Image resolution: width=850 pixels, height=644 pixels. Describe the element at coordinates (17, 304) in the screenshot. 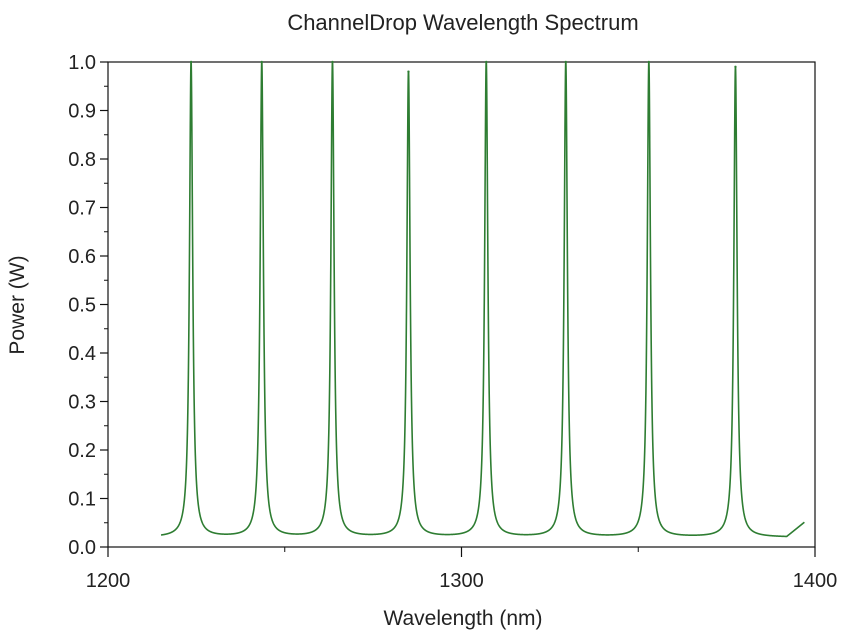

I see `y-axis-label: Power (W)` at that location.